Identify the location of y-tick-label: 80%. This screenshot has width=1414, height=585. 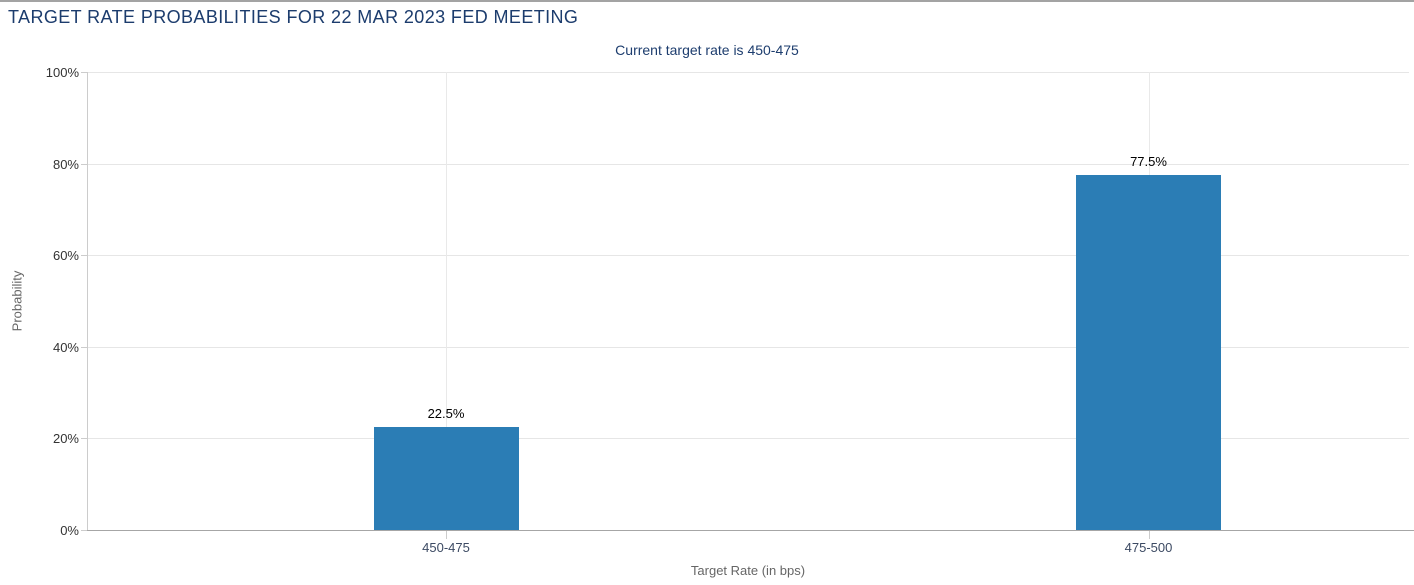
(65, 164).